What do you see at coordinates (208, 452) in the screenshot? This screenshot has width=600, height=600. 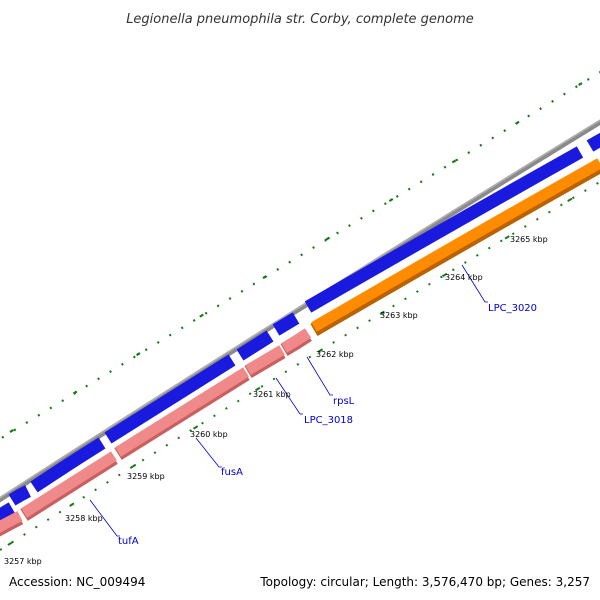 I see `leader-fusA` at bounding box center [208, 452].